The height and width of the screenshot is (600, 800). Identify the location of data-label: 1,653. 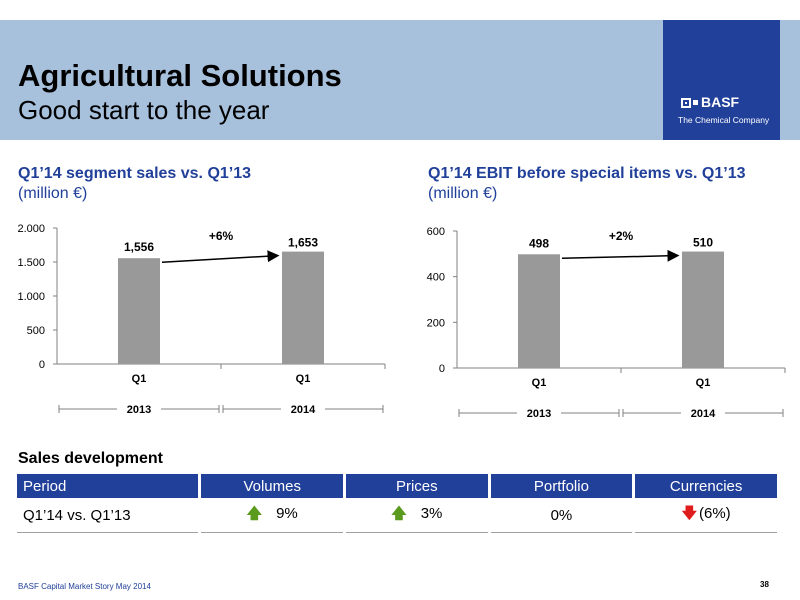
(303, 243).